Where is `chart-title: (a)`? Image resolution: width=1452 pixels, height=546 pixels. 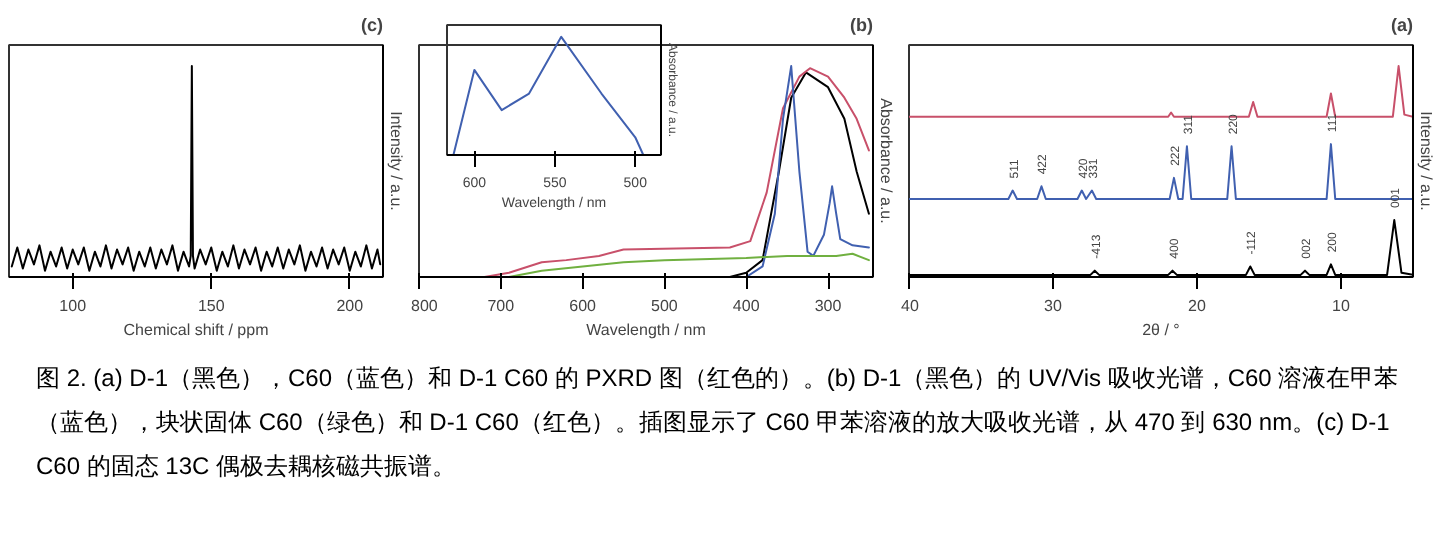 chart-title: (a) is located at coordinates (1402, 25).